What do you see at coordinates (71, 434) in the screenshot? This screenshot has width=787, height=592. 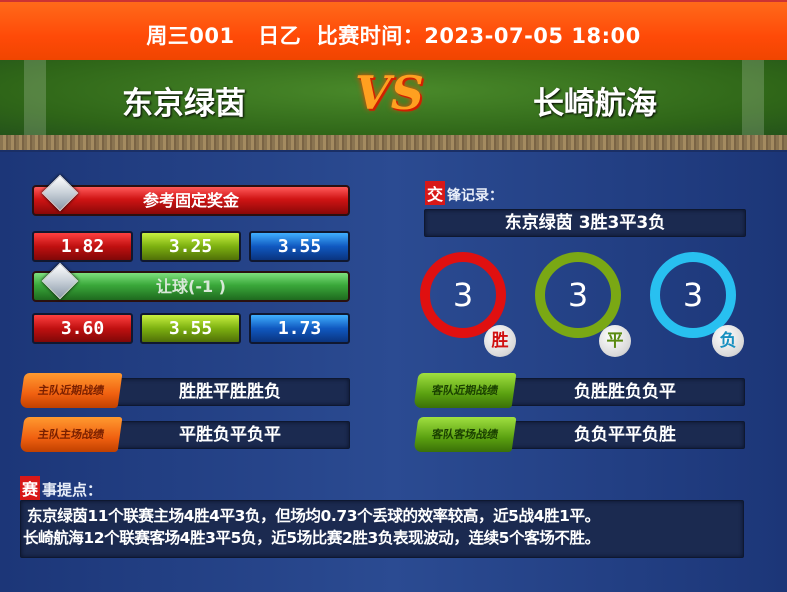 I see `home-home-tag: 主队主场战绩` at bounding box center [71, 434].